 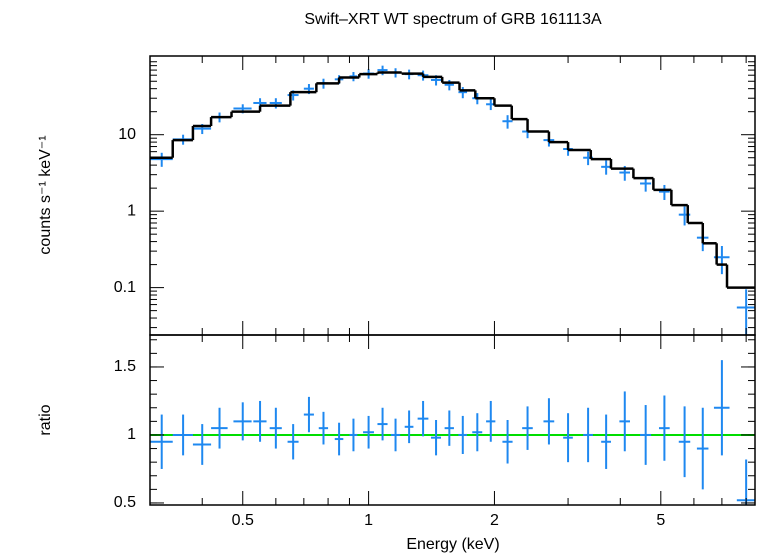 I want to click on x-tick-label: 1, so click(x=368, y=520).